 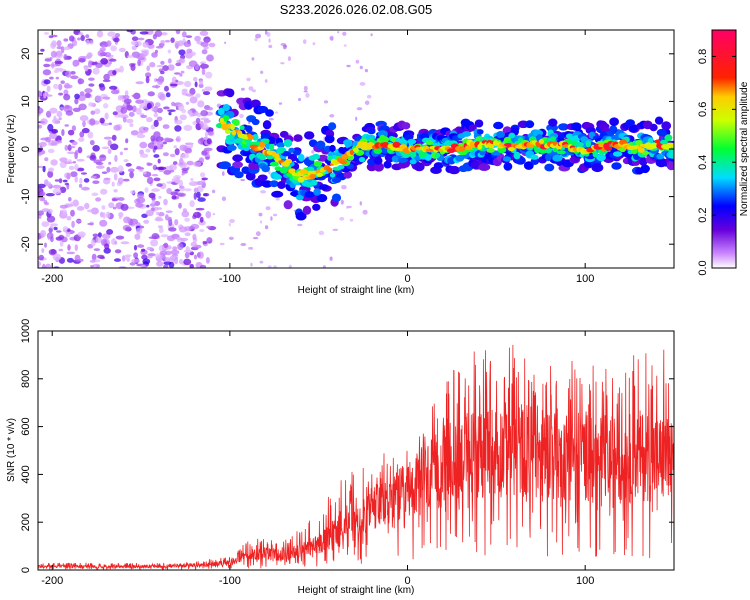 I want to click on x-tick-label: 100, so click(x=585, y=279).